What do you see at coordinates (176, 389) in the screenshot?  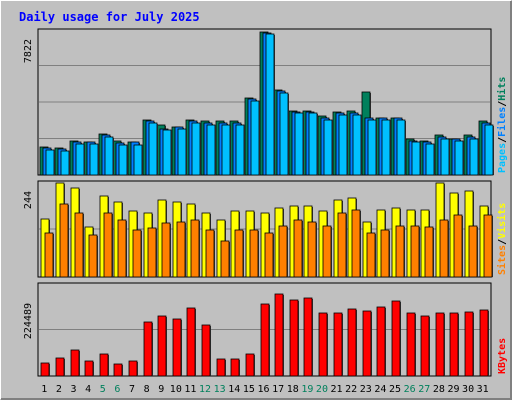 I see `x-tick-label-10: 10` at bounding box center [176, 389].